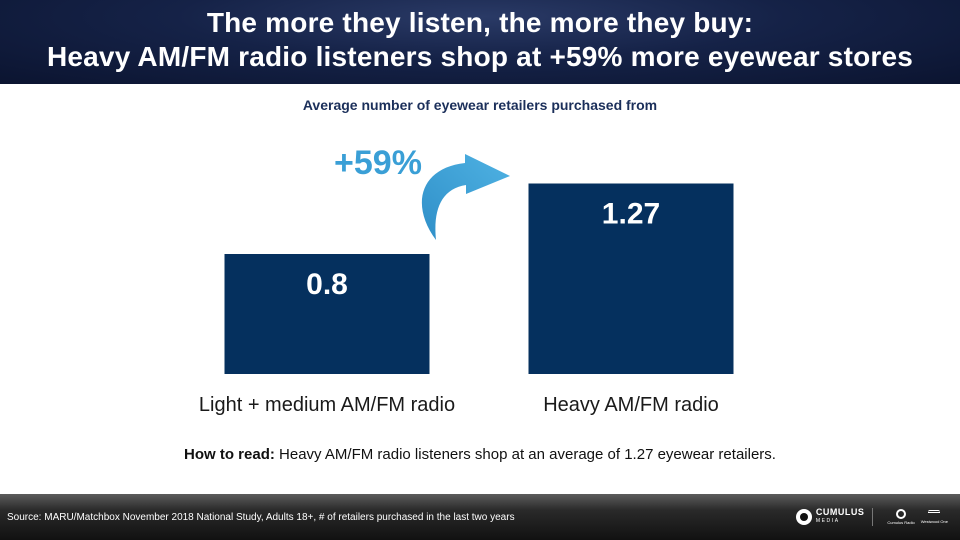 The width and height of the screenshot is (960, 540). What do you see at coordinates (327, 405) in the screenshot?
I see `category-label-1: Light + medium AM/FM radio` at bounding box center [327, 405].